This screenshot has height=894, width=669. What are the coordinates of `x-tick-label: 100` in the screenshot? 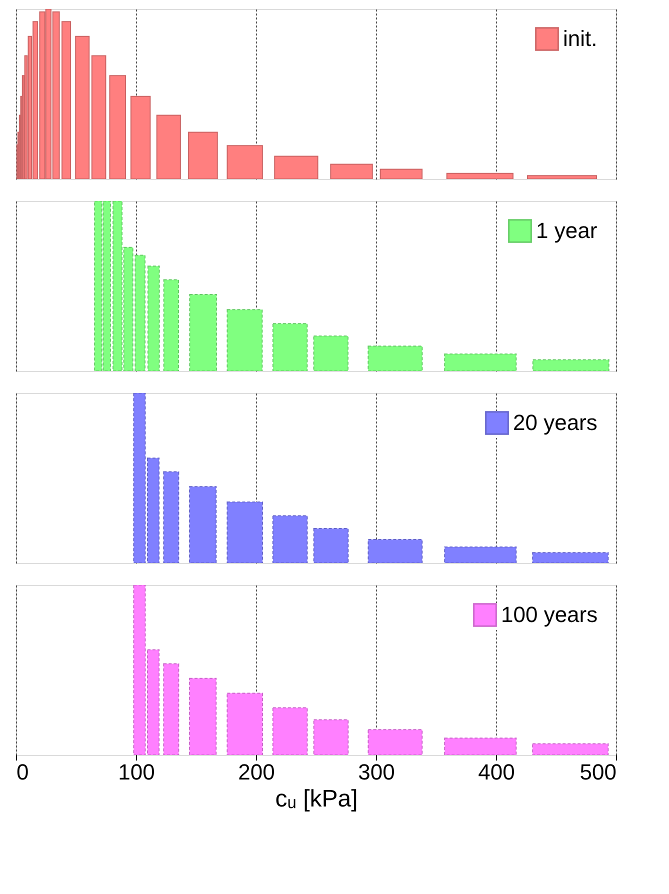 It's located at (136, 772).